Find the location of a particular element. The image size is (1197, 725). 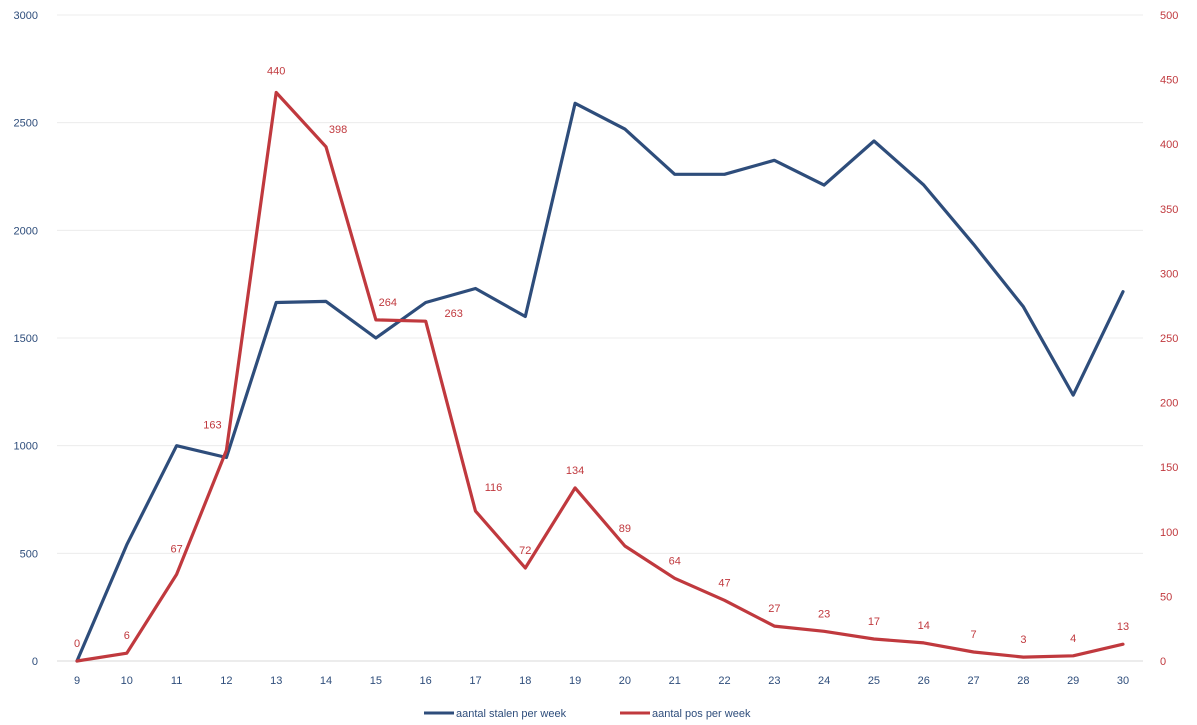

right-tick-label: 450 is located at coordinates (1169, 81).